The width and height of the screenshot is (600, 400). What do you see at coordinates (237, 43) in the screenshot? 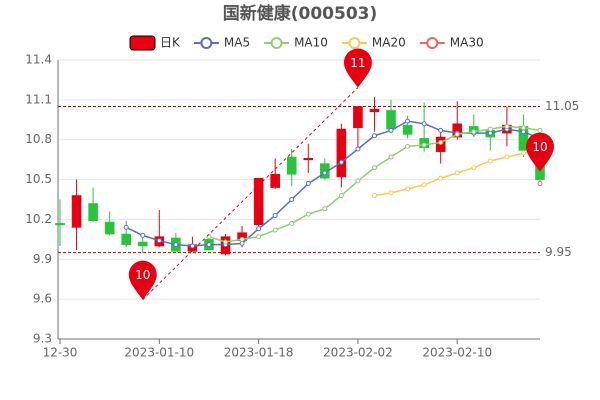
I see `legend-label: MA5` at bounding box center [237, 43].